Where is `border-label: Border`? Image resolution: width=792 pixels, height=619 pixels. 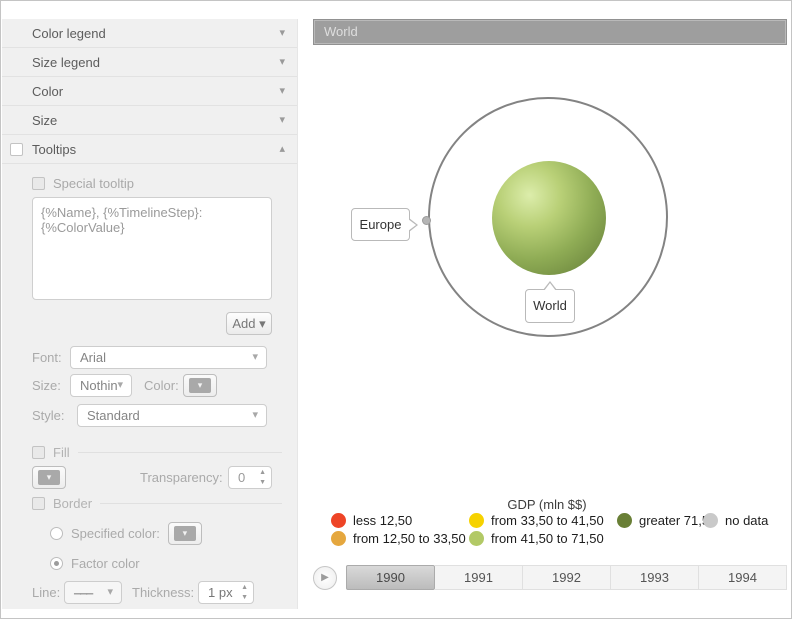 border-label: Border is located at coordinates (73, 503).